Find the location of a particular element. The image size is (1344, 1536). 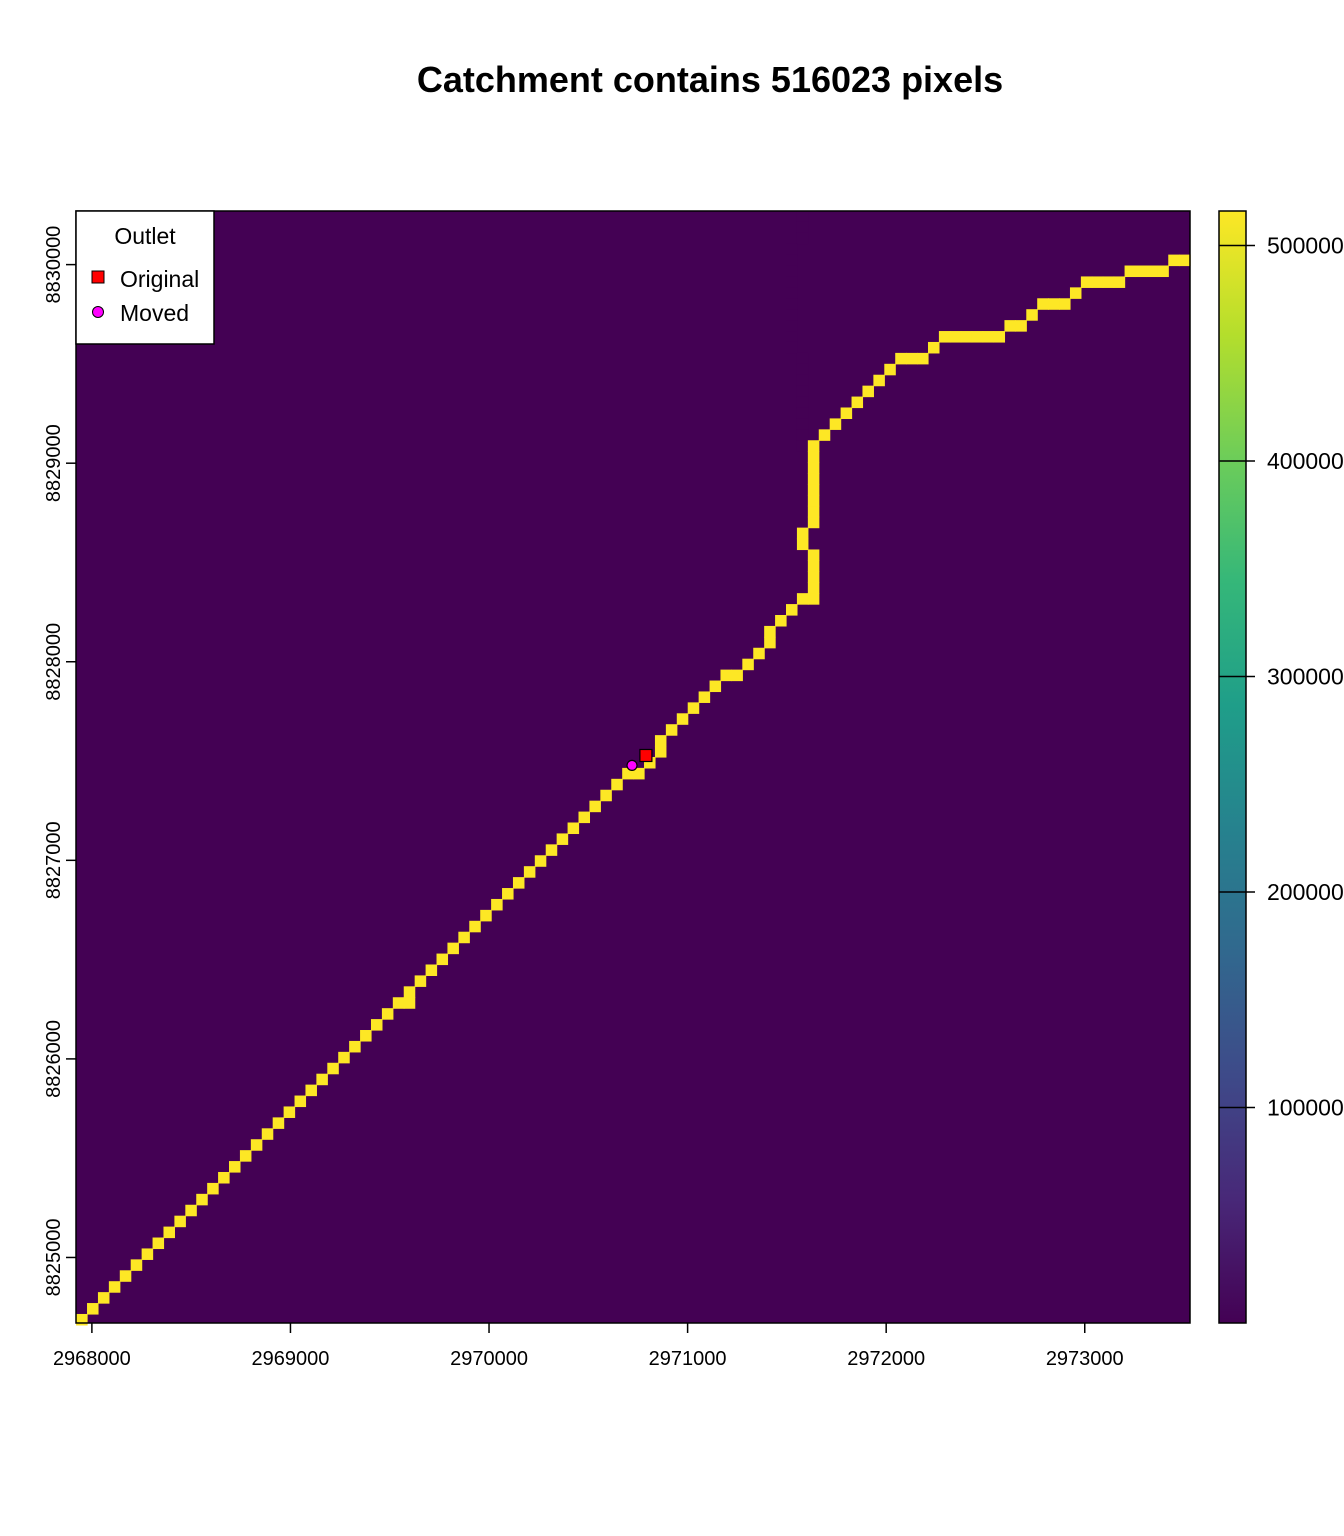

y-tick-label: 8826000 is located at coordinates (54, 1059).